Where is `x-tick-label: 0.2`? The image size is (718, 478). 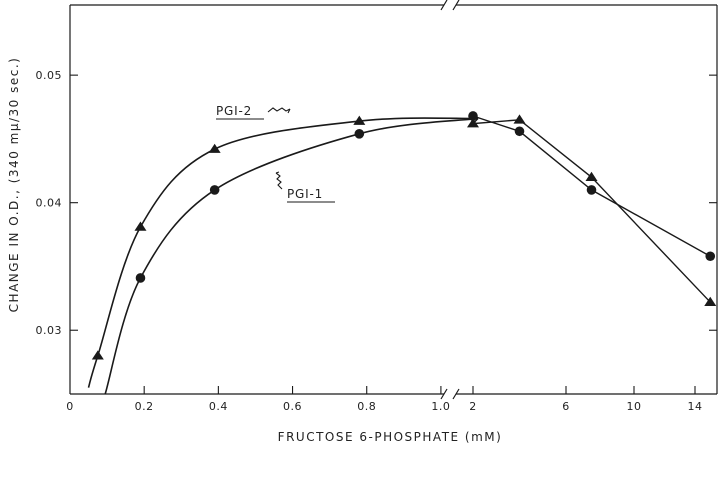
x-tick-label: 0.2 is located at coordinates (144, 406).